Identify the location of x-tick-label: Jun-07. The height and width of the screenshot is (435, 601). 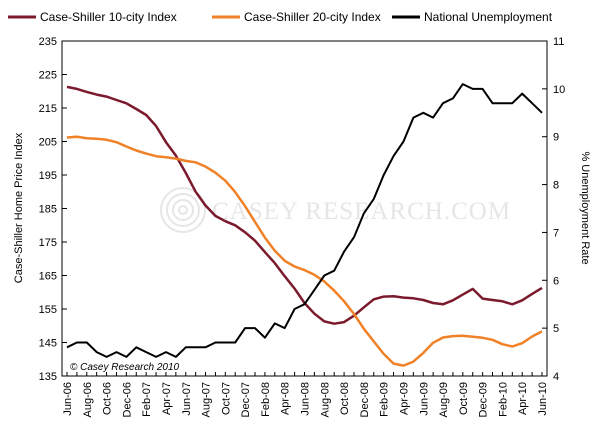
(187, 399).